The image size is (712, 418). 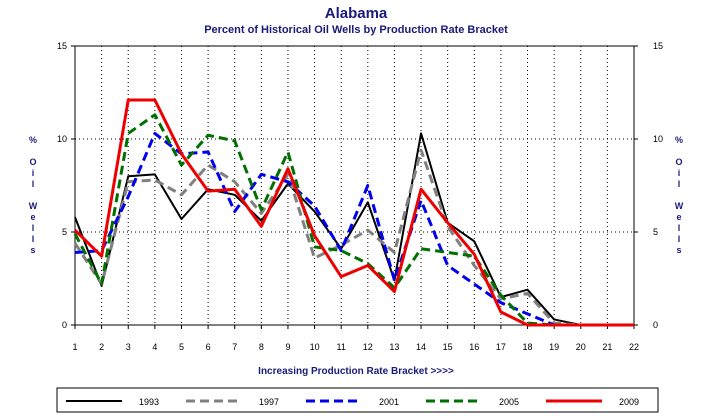 What do you see at coordinates (287, 347) in the screenshot?
I see `x-tick-label: 9` at bounding box center [287, 347].